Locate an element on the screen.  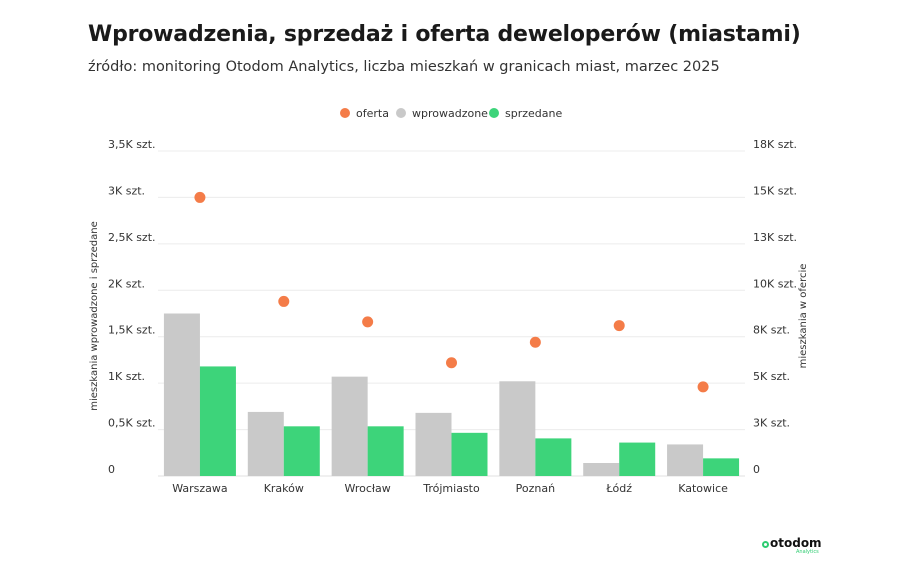
legend-marker-wprowadzone is located at coordinates (401, 113).